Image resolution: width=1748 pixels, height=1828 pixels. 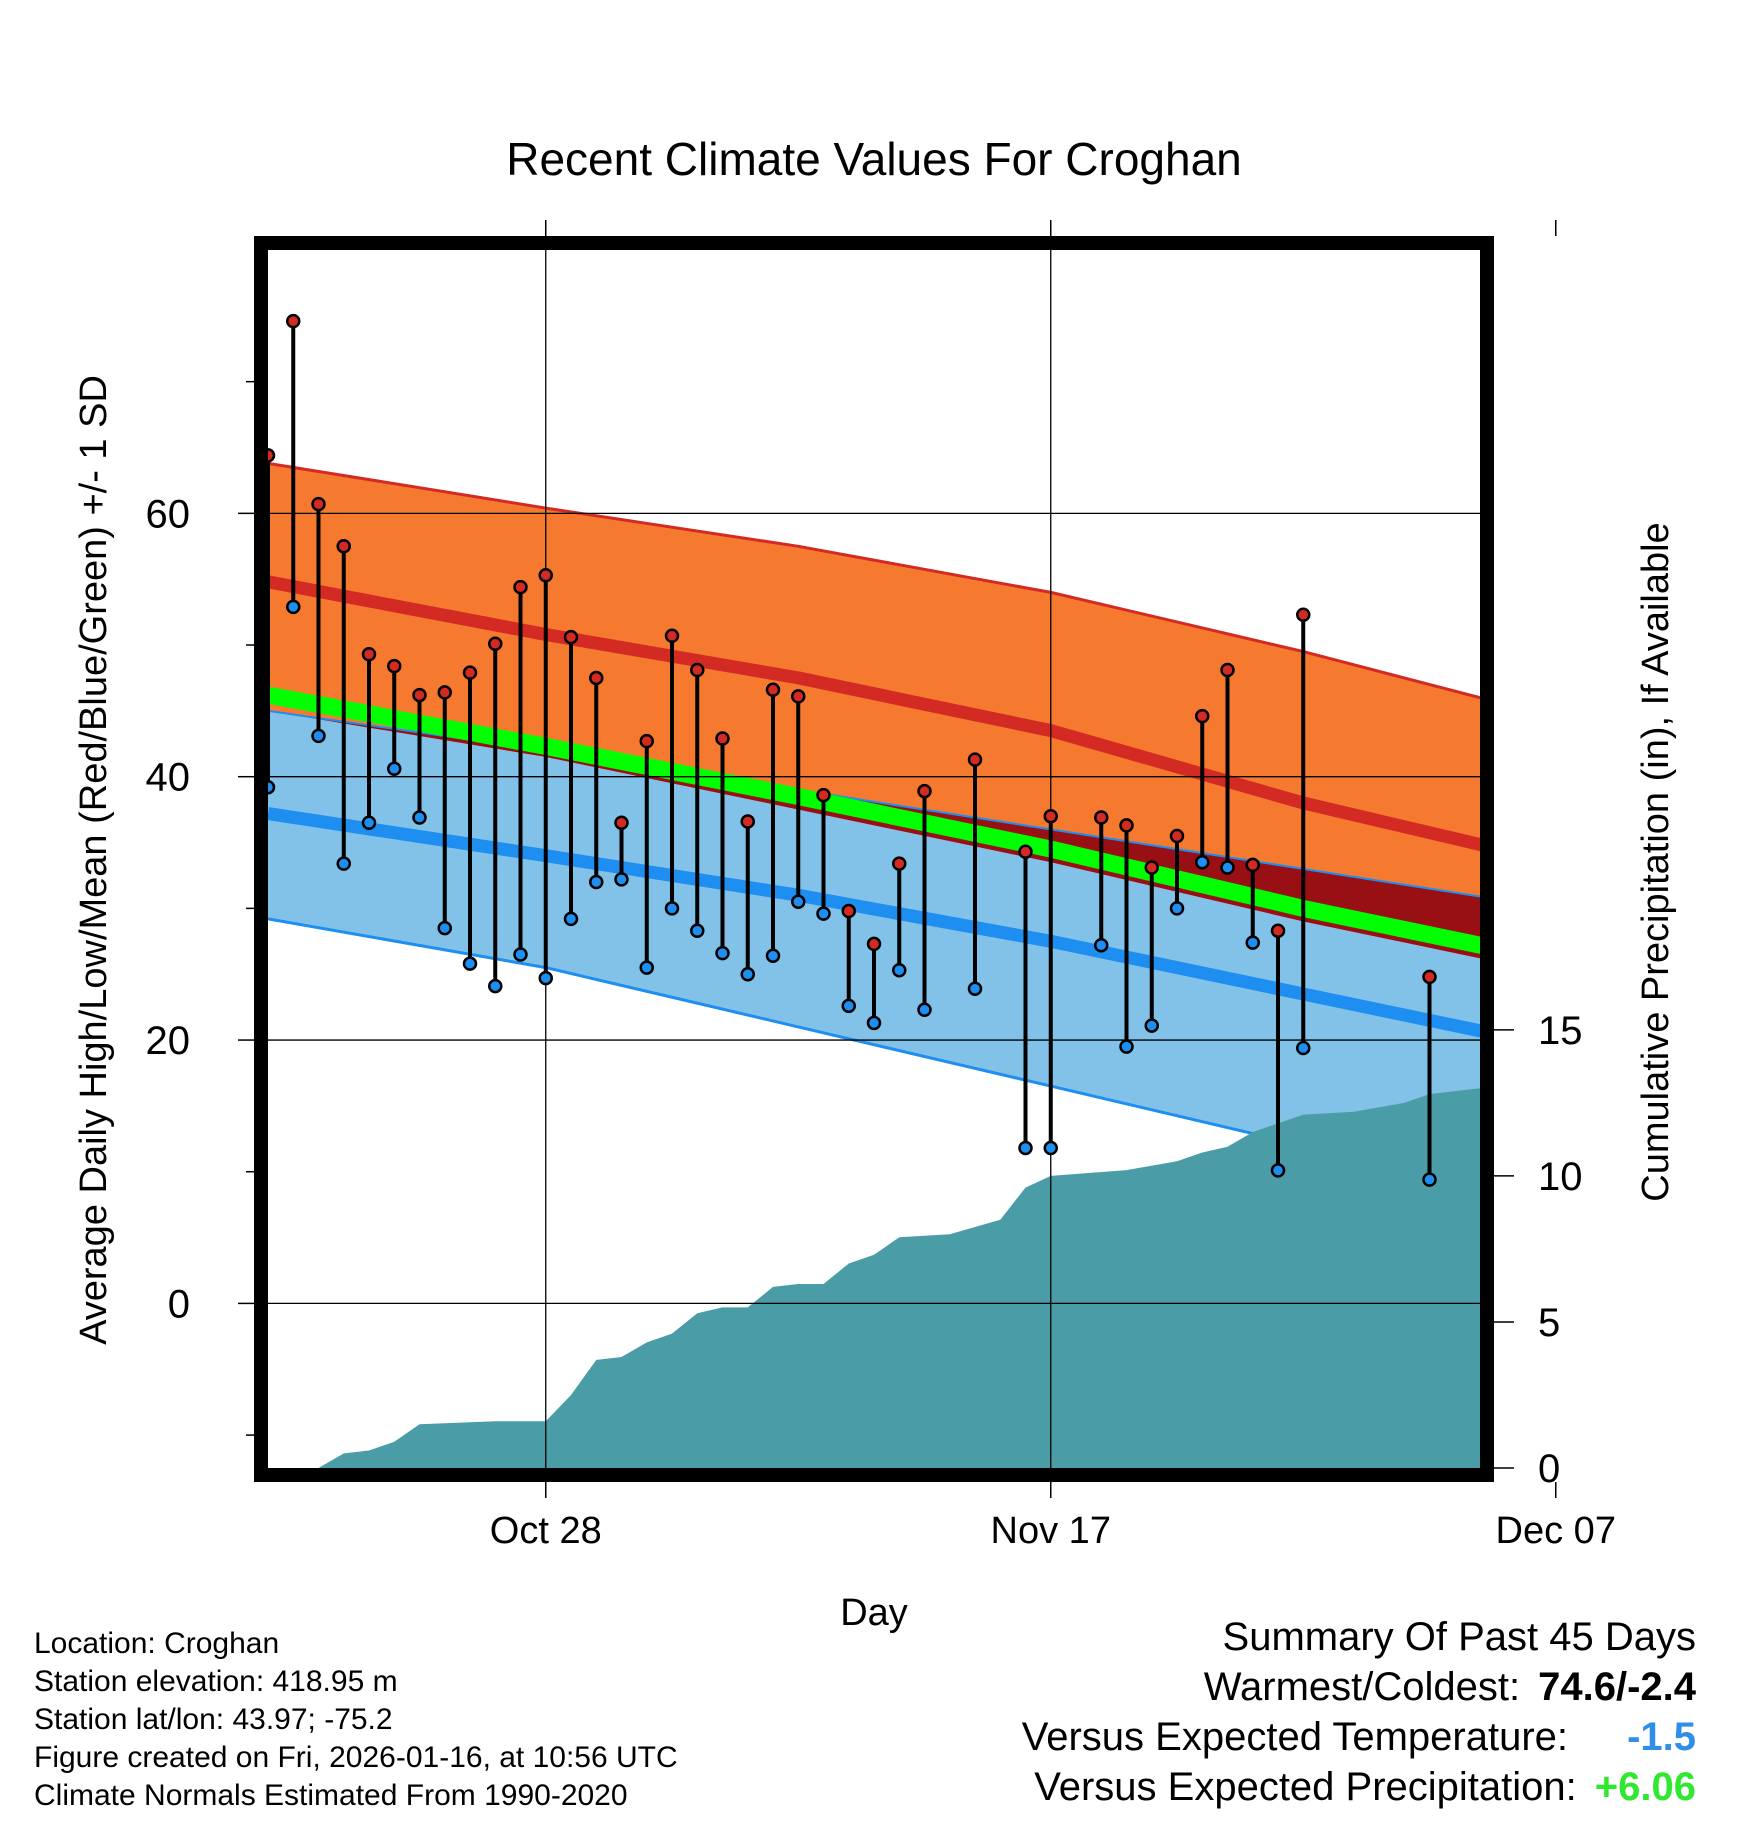 What do you see at coordinates (1556, 1531) in the screenshot?
I see `x-tick-label: Dec 07` at bounding box center [1556, 1531].